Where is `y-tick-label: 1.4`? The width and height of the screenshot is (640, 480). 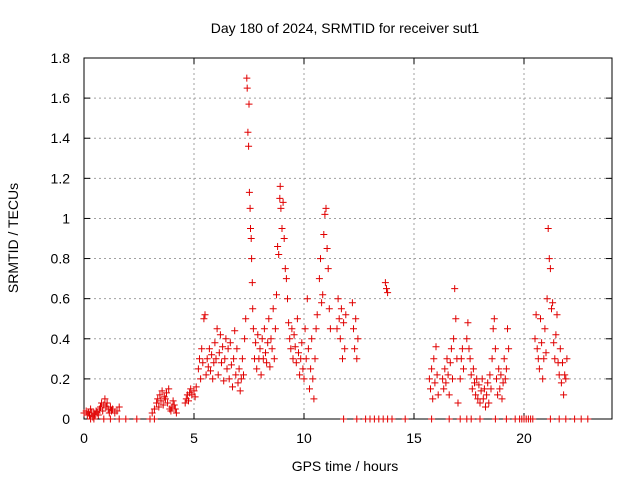
y-tick-label: 1.4 is located at coordinates (61, 138).